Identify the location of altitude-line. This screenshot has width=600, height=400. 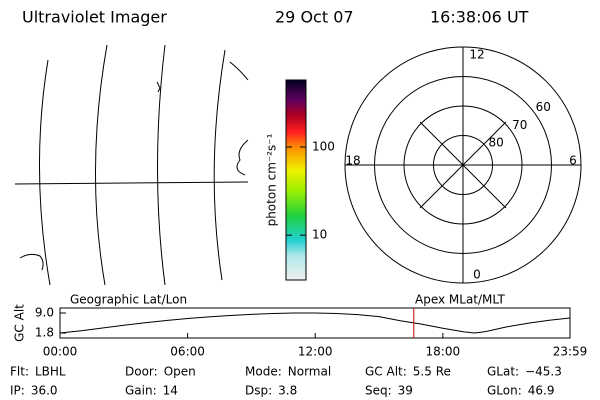
(315, 323).